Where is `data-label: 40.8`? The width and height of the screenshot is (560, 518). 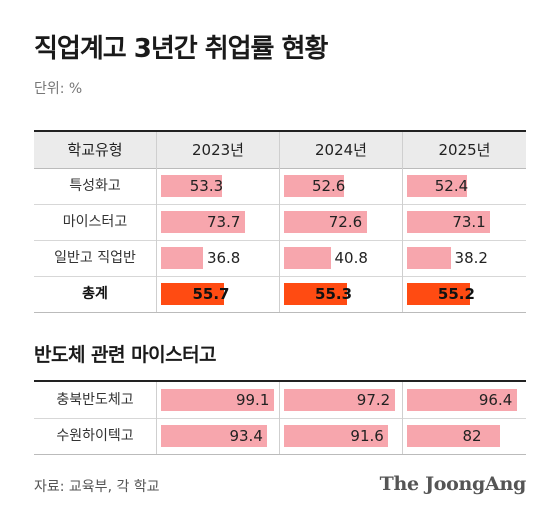
data-label: 40.8 is located at coordinates (351, 258).